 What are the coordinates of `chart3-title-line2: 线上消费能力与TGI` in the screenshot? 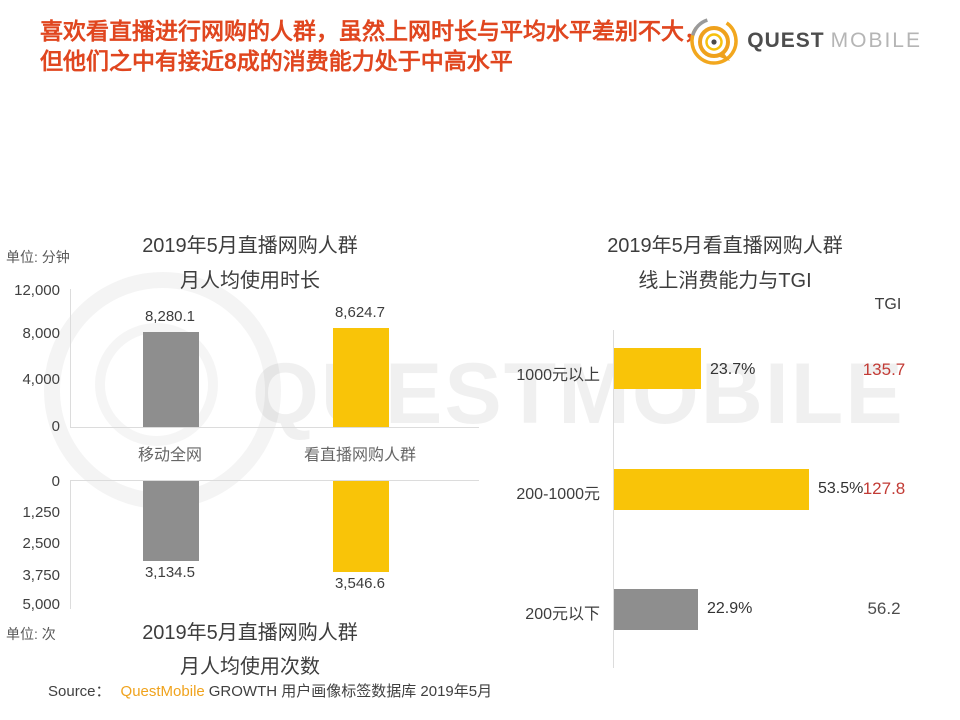 It's located at (725, 281).